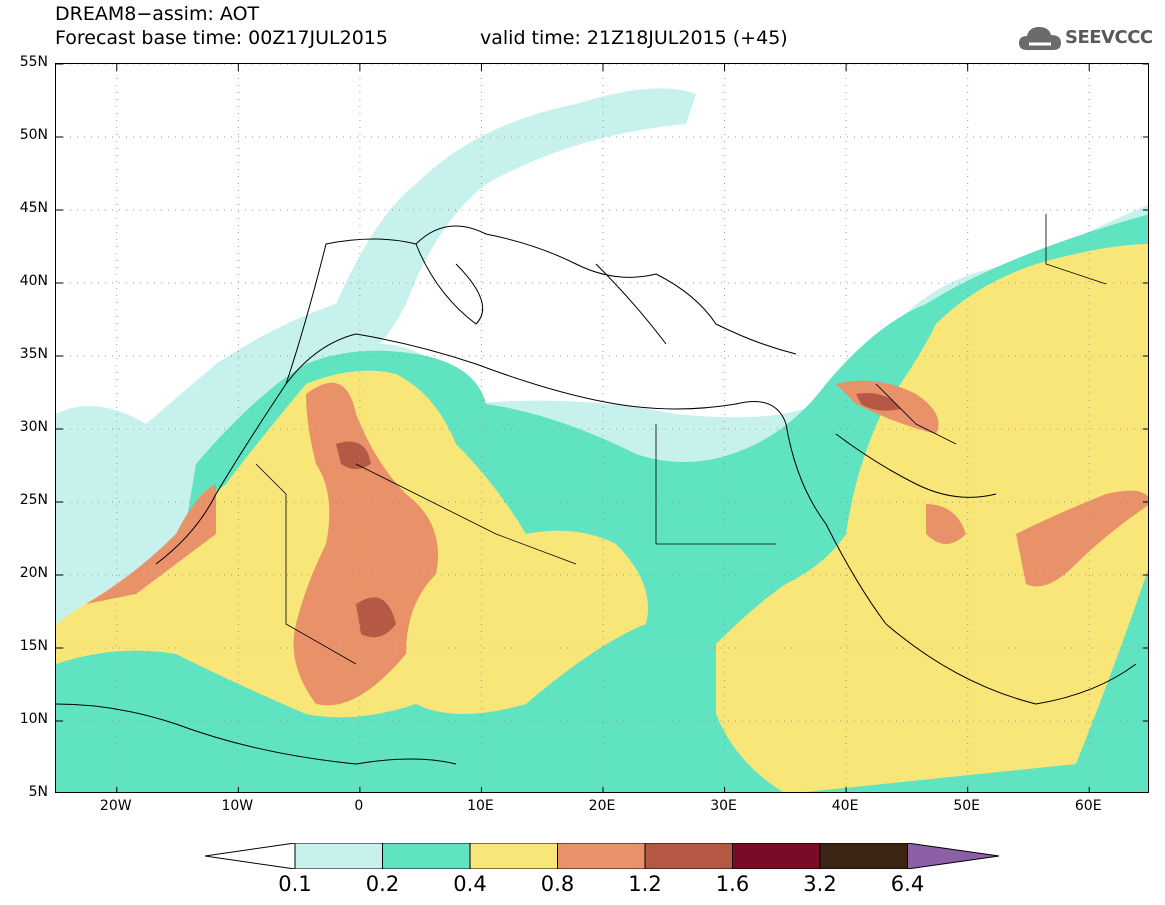  Describe the element at coordinates (966, 806) in the screenshot. I see `lon-label: 50E` at that location.